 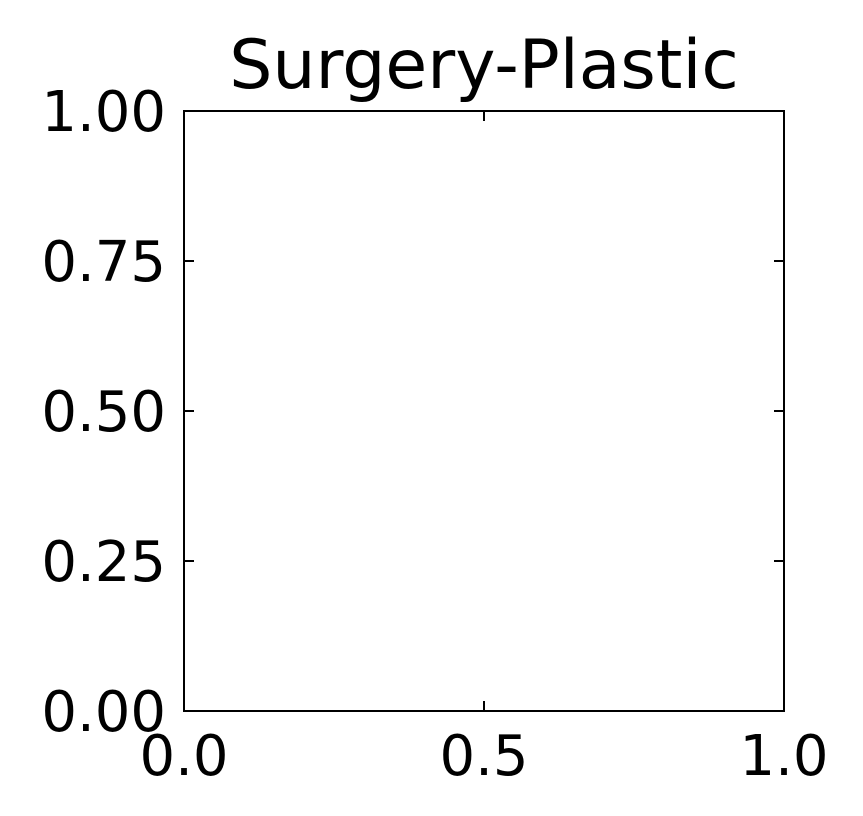 I want to click on y-tick-label: 0.25, so click(x=103, y=562).